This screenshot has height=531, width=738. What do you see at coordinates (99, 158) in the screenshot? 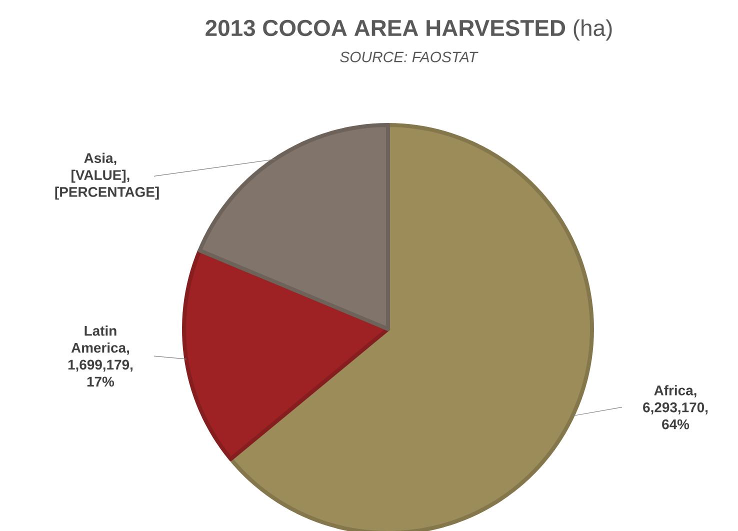
I see `slice-label: Asia` at bounding box center [99, 158].